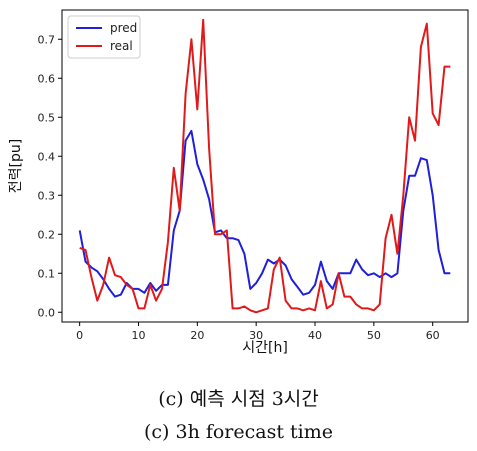  I want to click on x-tick-label: 60, so click(433, 335).